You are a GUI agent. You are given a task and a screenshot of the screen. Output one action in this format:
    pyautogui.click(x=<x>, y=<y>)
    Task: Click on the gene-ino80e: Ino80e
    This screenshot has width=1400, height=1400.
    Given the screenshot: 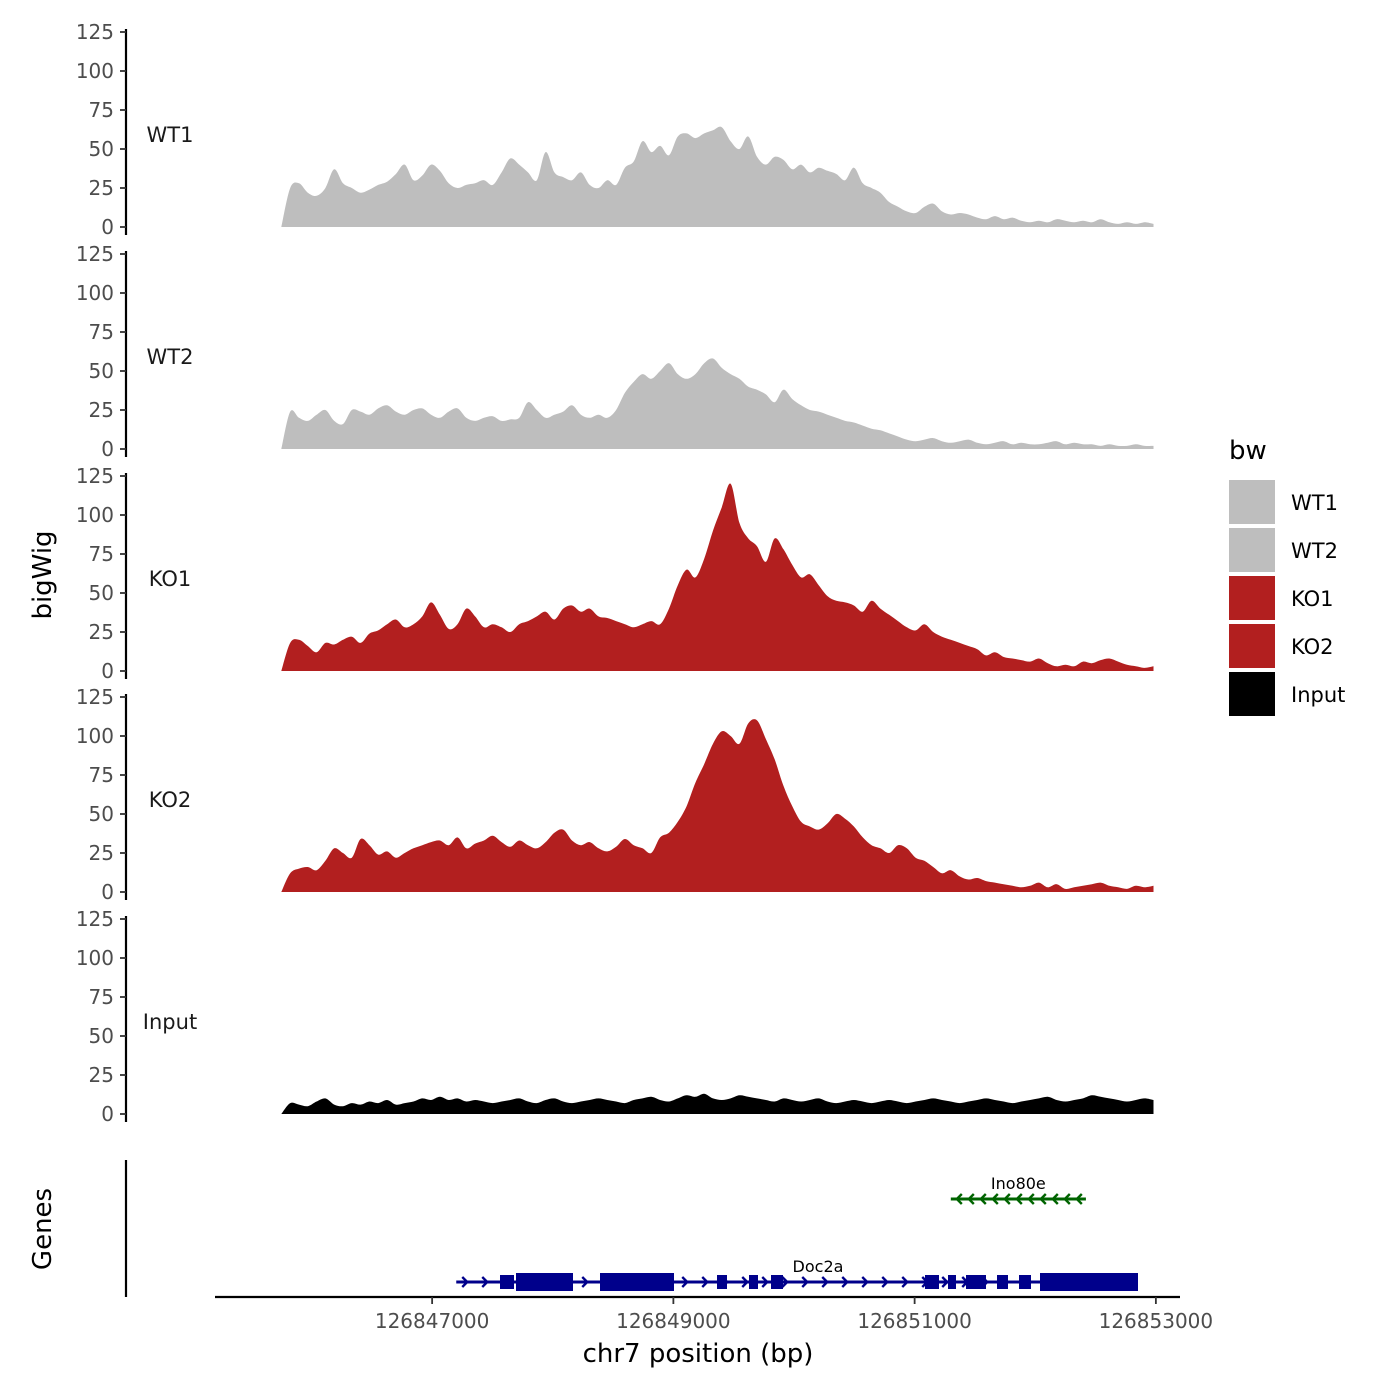 What is the action you would take?
    pyautogui.click(x=1018, y=1189)
    